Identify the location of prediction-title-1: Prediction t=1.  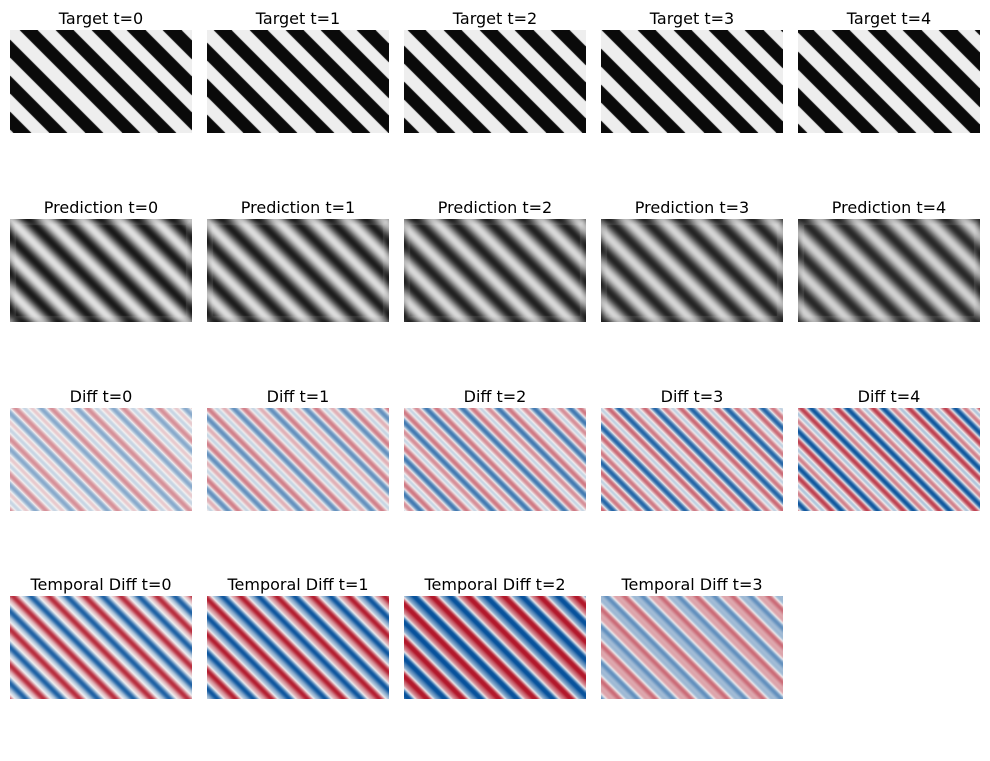
(298, 207).